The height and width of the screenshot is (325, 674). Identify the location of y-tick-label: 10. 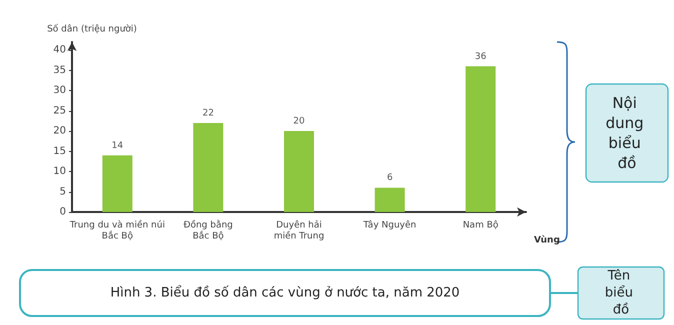
(59, 172).